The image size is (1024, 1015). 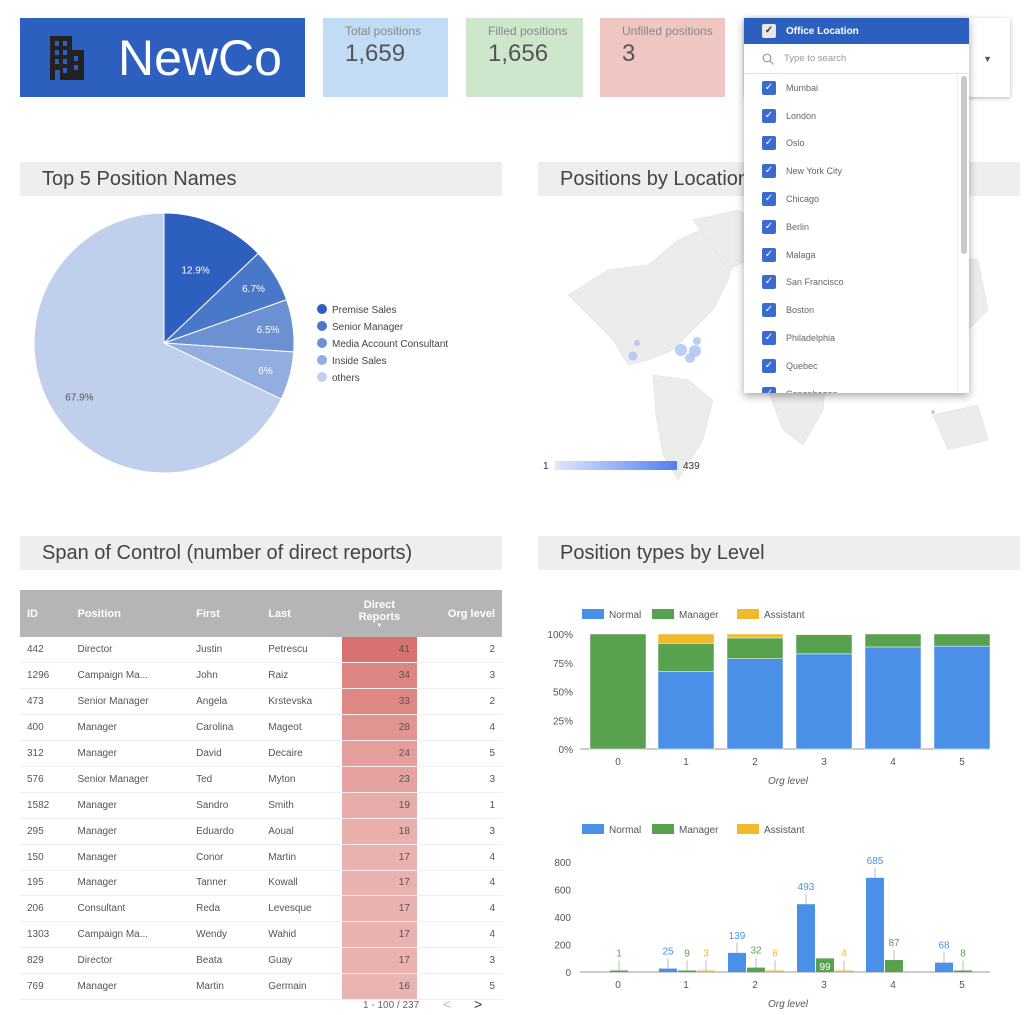 I want to click on table-row: 769 Manager Martin Germain 16 5, so click(x=261, y=986).